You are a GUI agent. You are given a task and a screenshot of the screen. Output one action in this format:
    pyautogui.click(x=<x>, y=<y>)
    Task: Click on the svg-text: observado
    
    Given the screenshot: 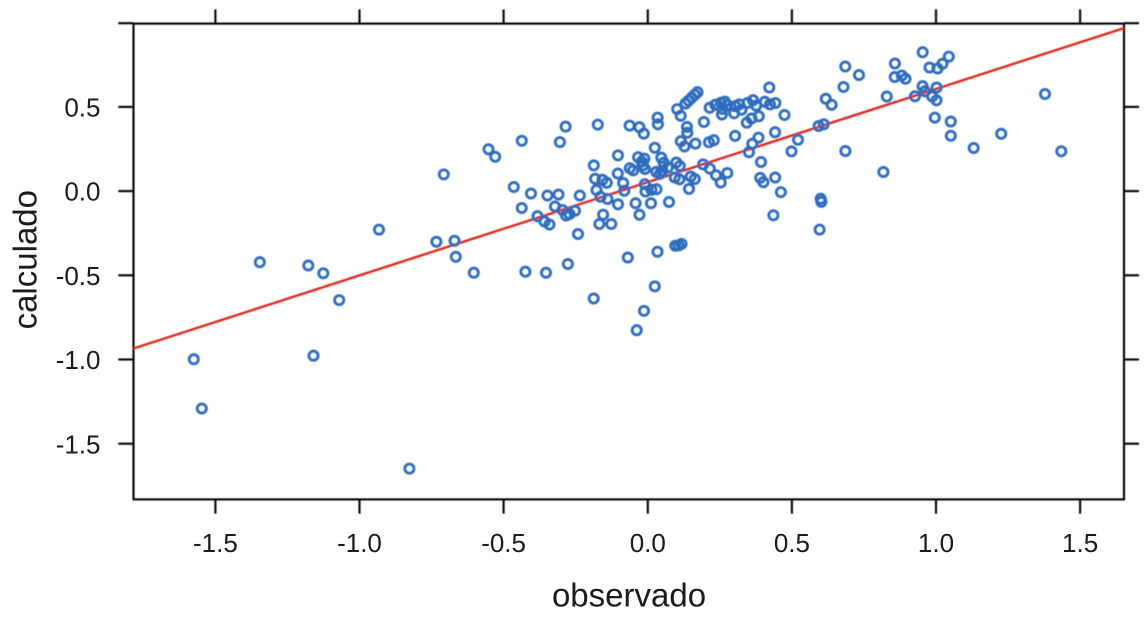 What is the action you would take?
    pyautogui.click(x=629, y=595)
    